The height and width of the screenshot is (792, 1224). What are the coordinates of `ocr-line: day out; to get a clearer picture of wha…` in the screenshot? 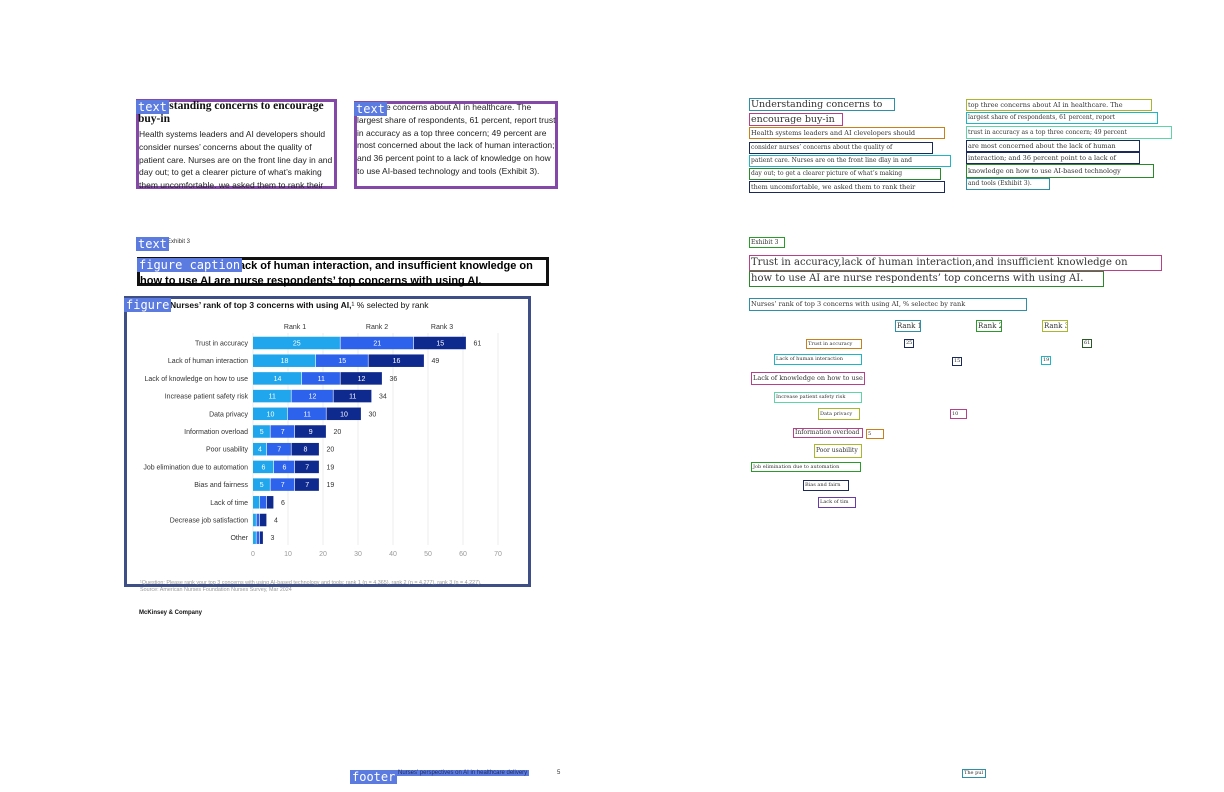 It's located at (845, 174).